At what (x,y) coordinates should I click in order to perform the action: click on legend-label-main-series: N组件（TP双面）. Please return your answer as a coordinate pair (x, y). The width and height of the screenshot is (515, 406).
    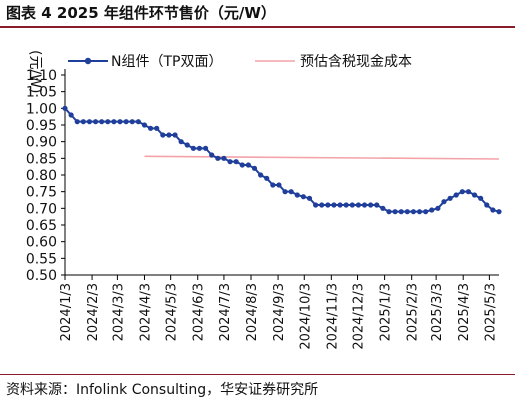
    Looking at the image, I should click on (166, 62).